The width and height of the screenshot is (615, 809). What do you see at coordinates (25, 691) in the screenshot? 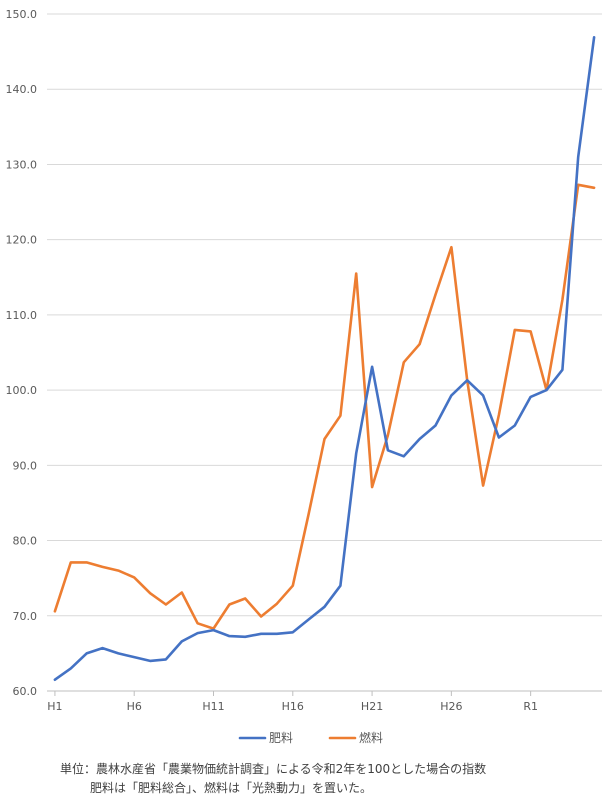
I see `y-tick-label: 60.0` at bounding box center [25, 691].